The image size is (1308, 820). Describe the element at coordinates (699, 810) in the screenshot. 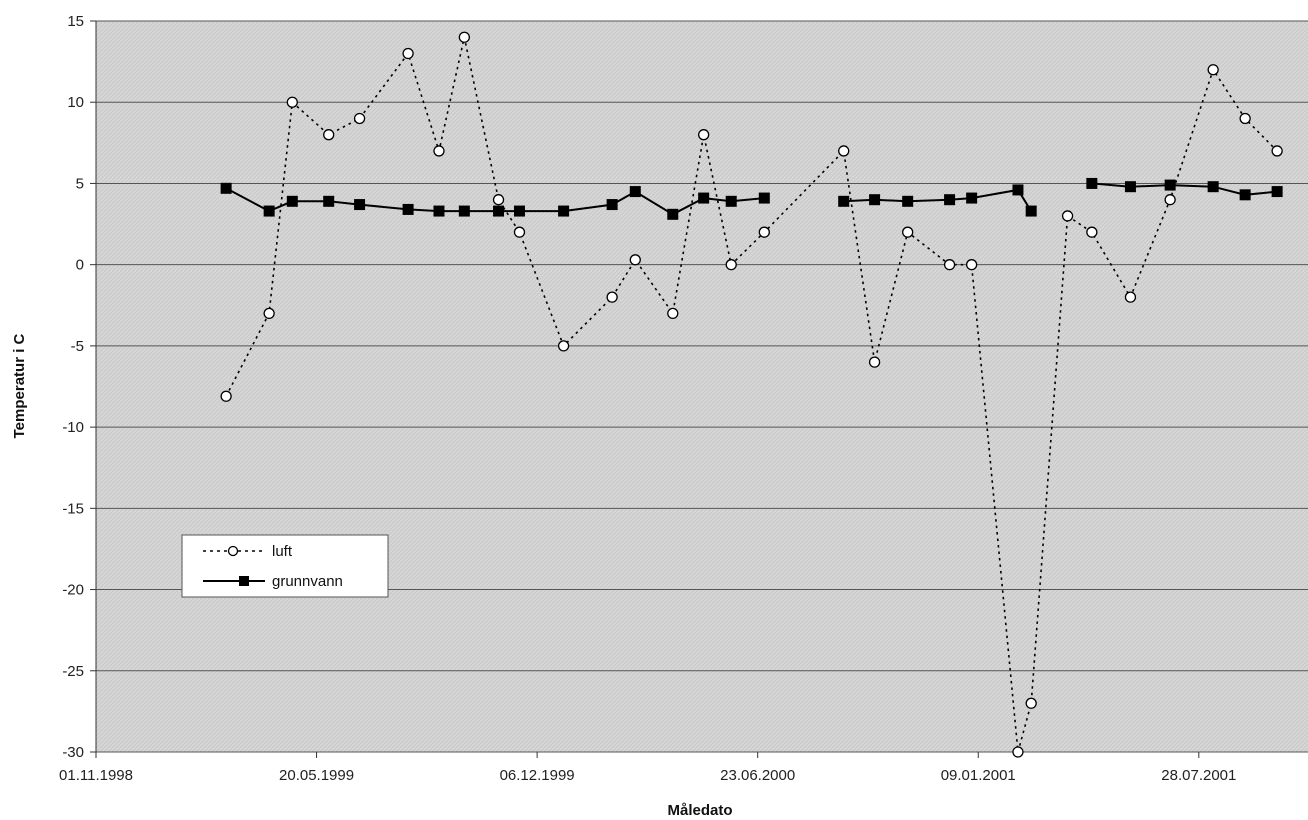

I see `x-axis-title: Måledato` at that location.